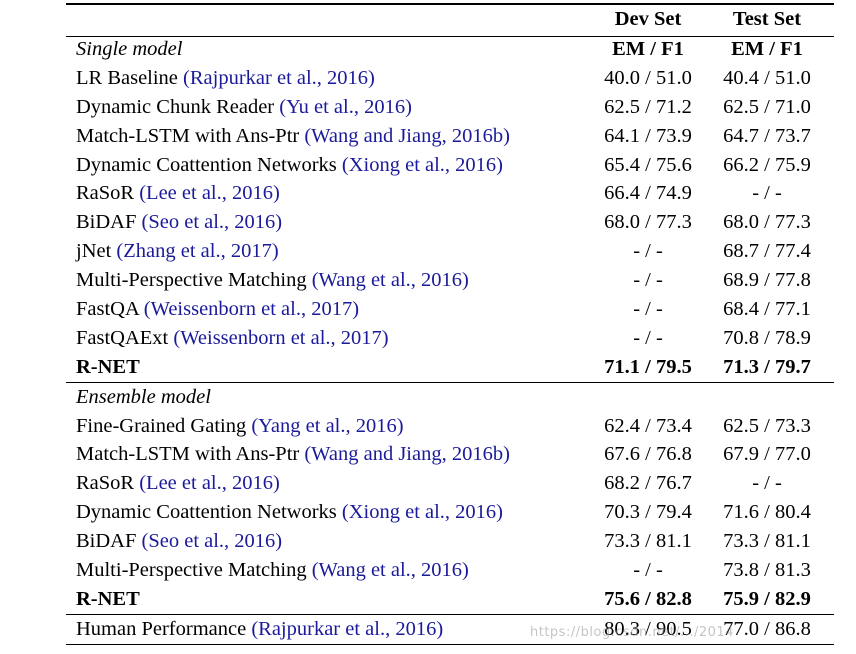  I want to click on model-name: Fine-Grained Gating, so click(164, 425).